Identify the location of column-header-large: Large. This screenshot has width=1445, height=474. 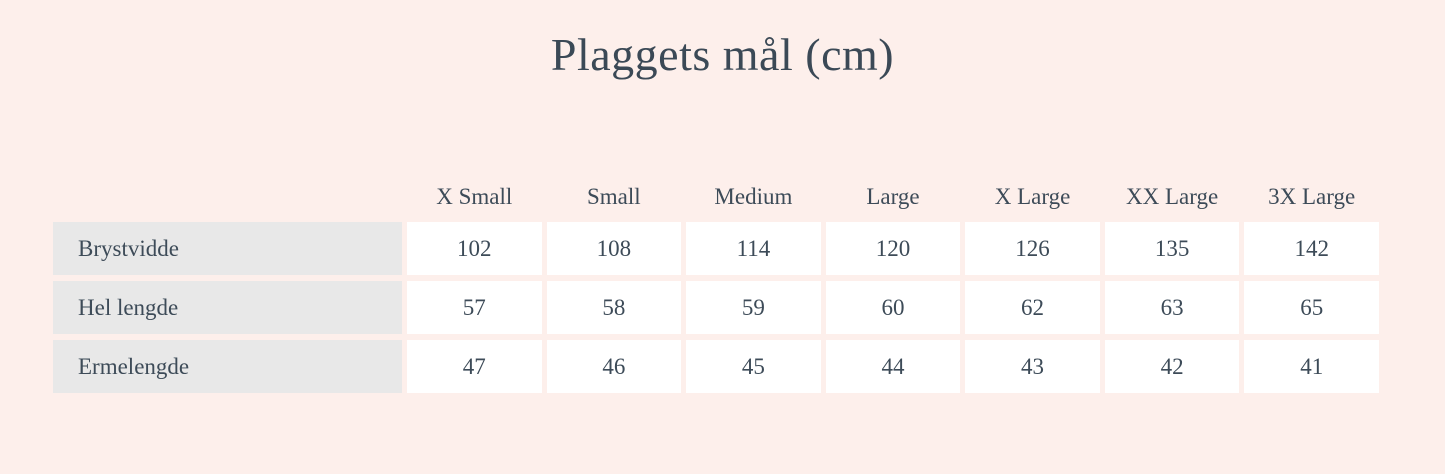
(893, 196).